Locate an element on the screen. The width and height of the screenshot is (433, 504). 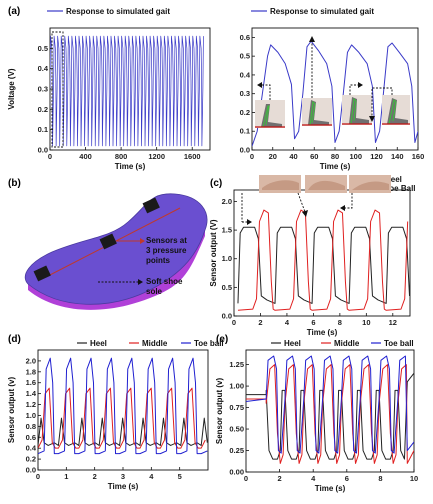
x-tick-label: 140 is located at coordinates (397, 156).